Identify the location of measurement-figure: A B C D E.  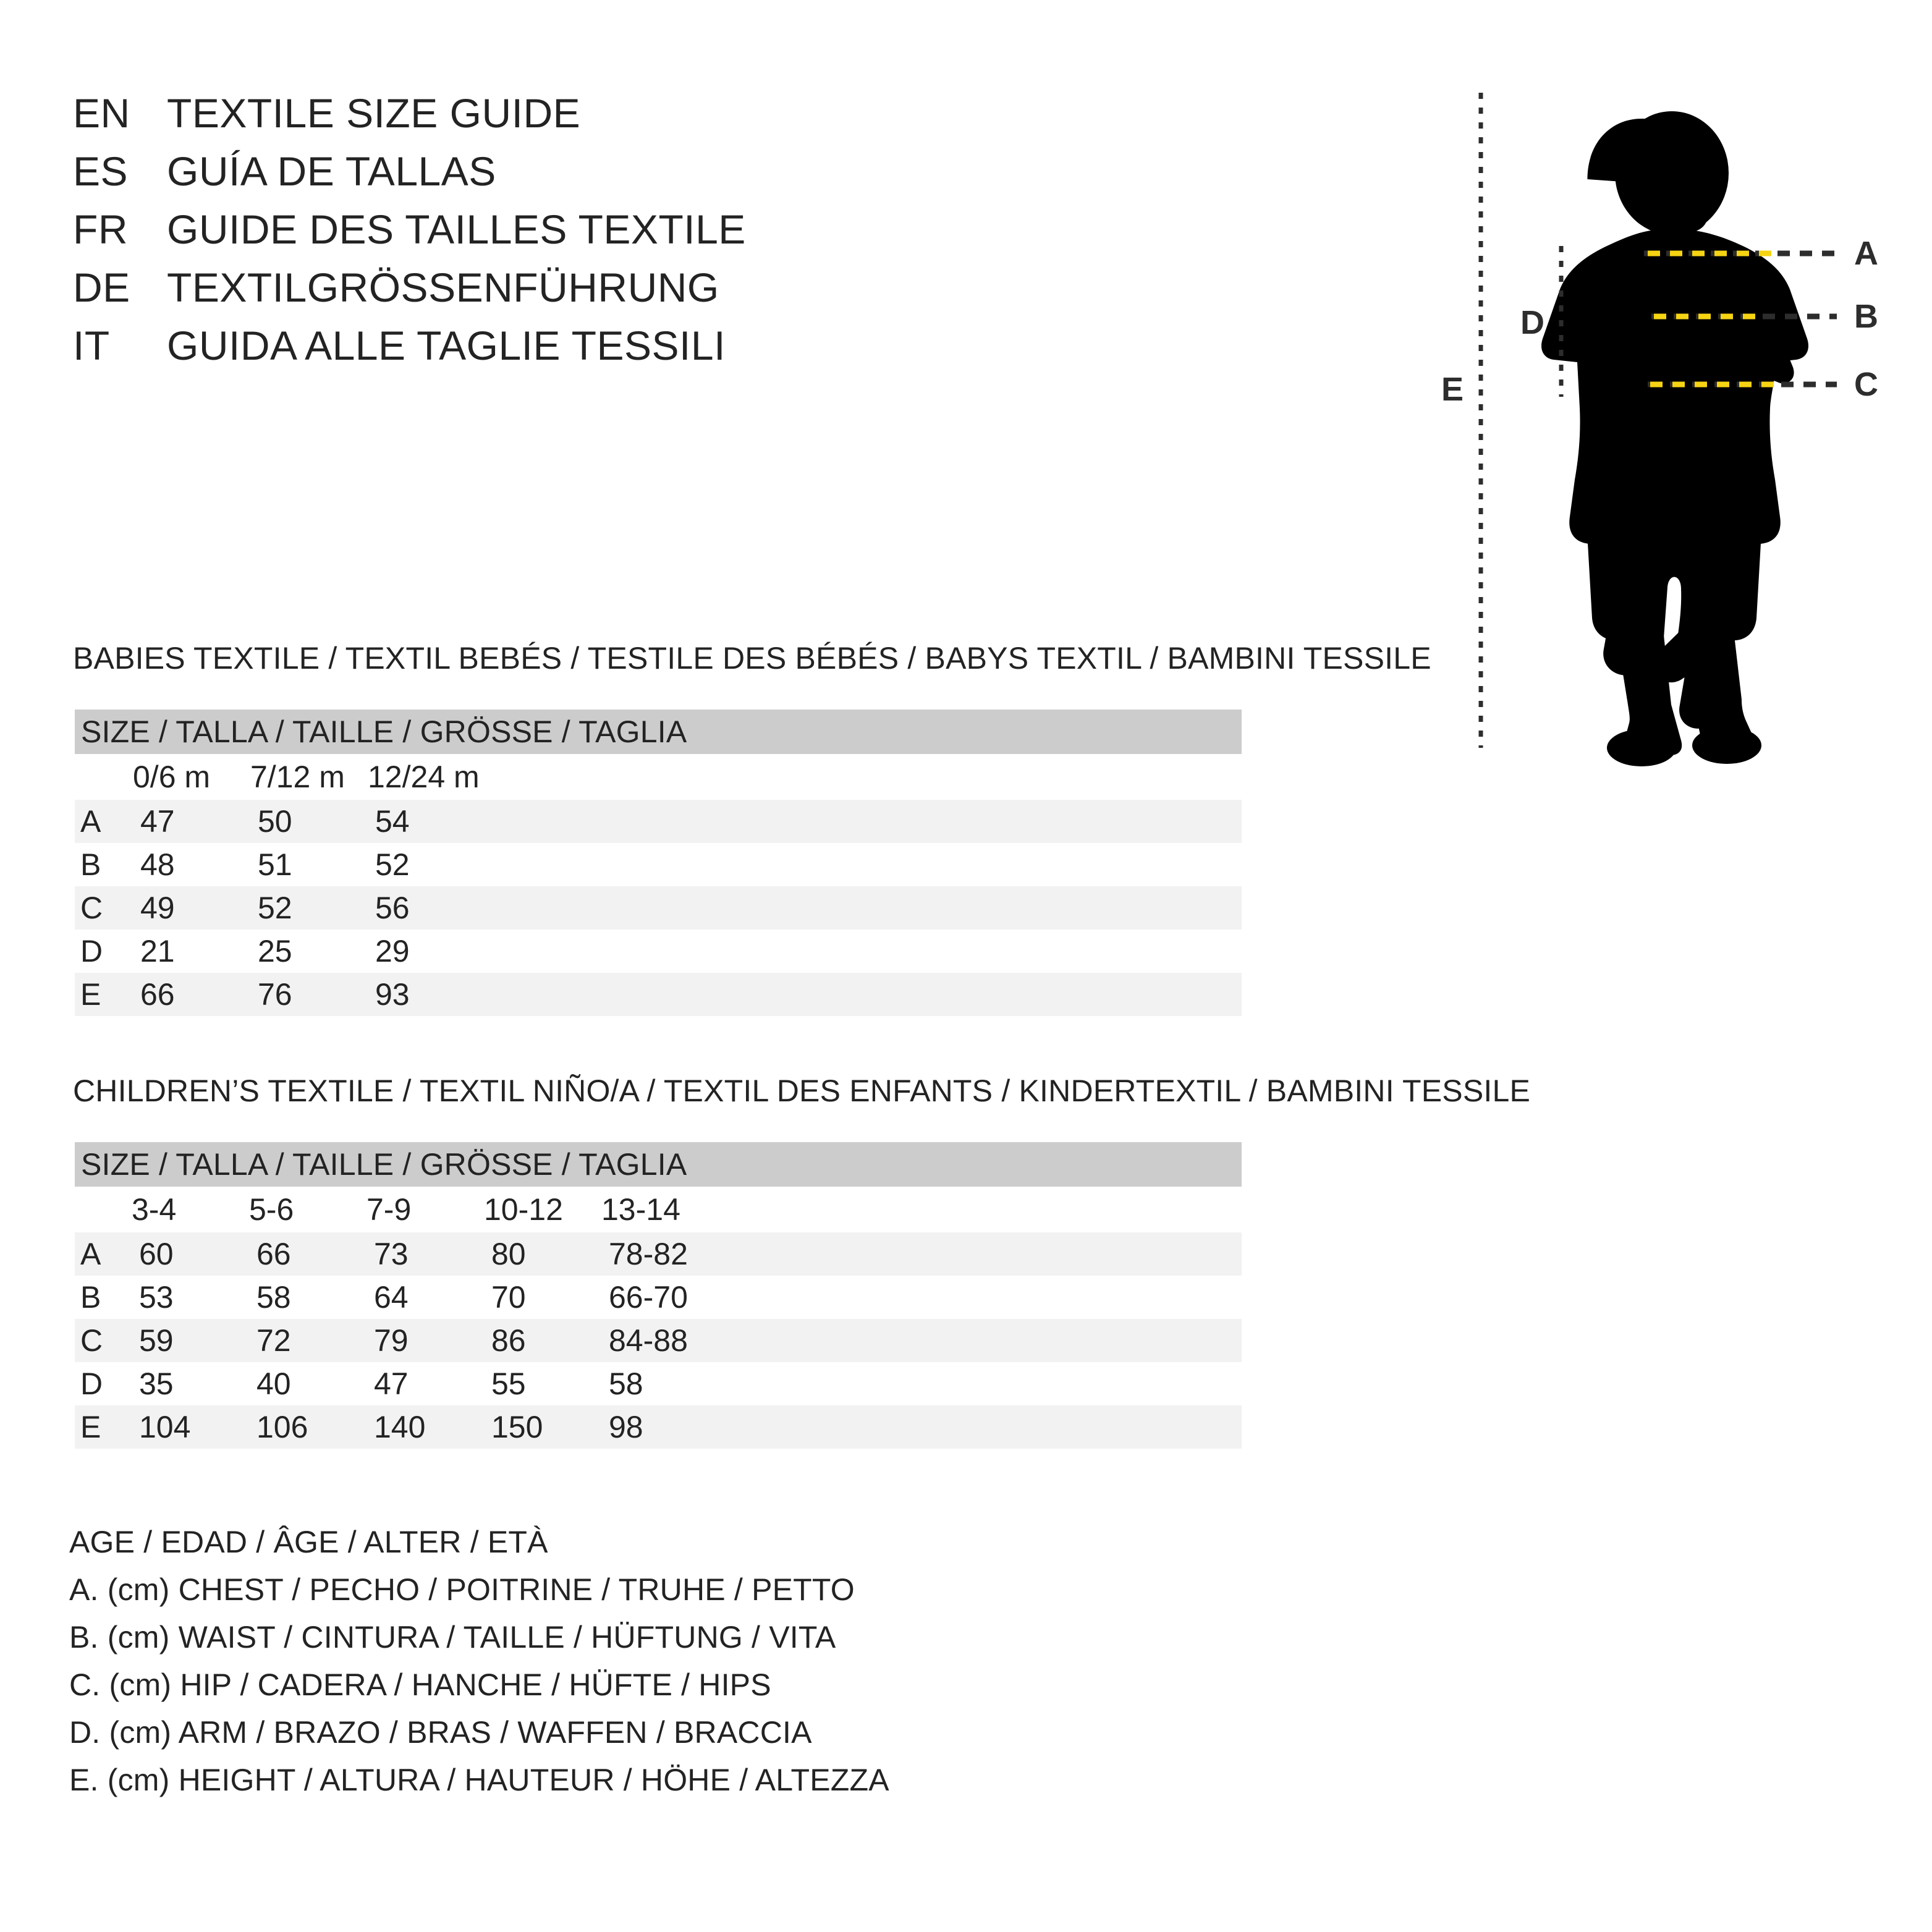
(1668, 420).